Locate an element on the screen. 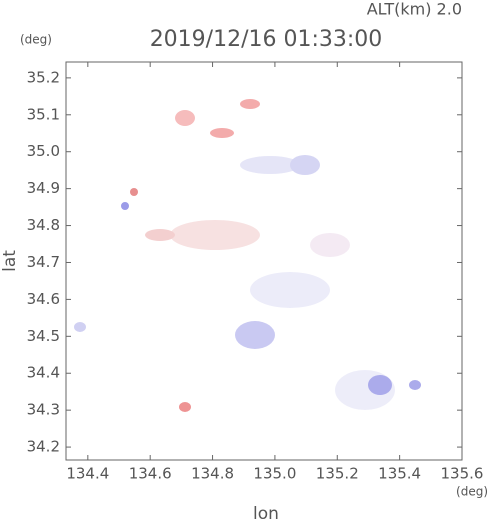  y-tick-label: 34.9 is located at coordinates (43, 188).